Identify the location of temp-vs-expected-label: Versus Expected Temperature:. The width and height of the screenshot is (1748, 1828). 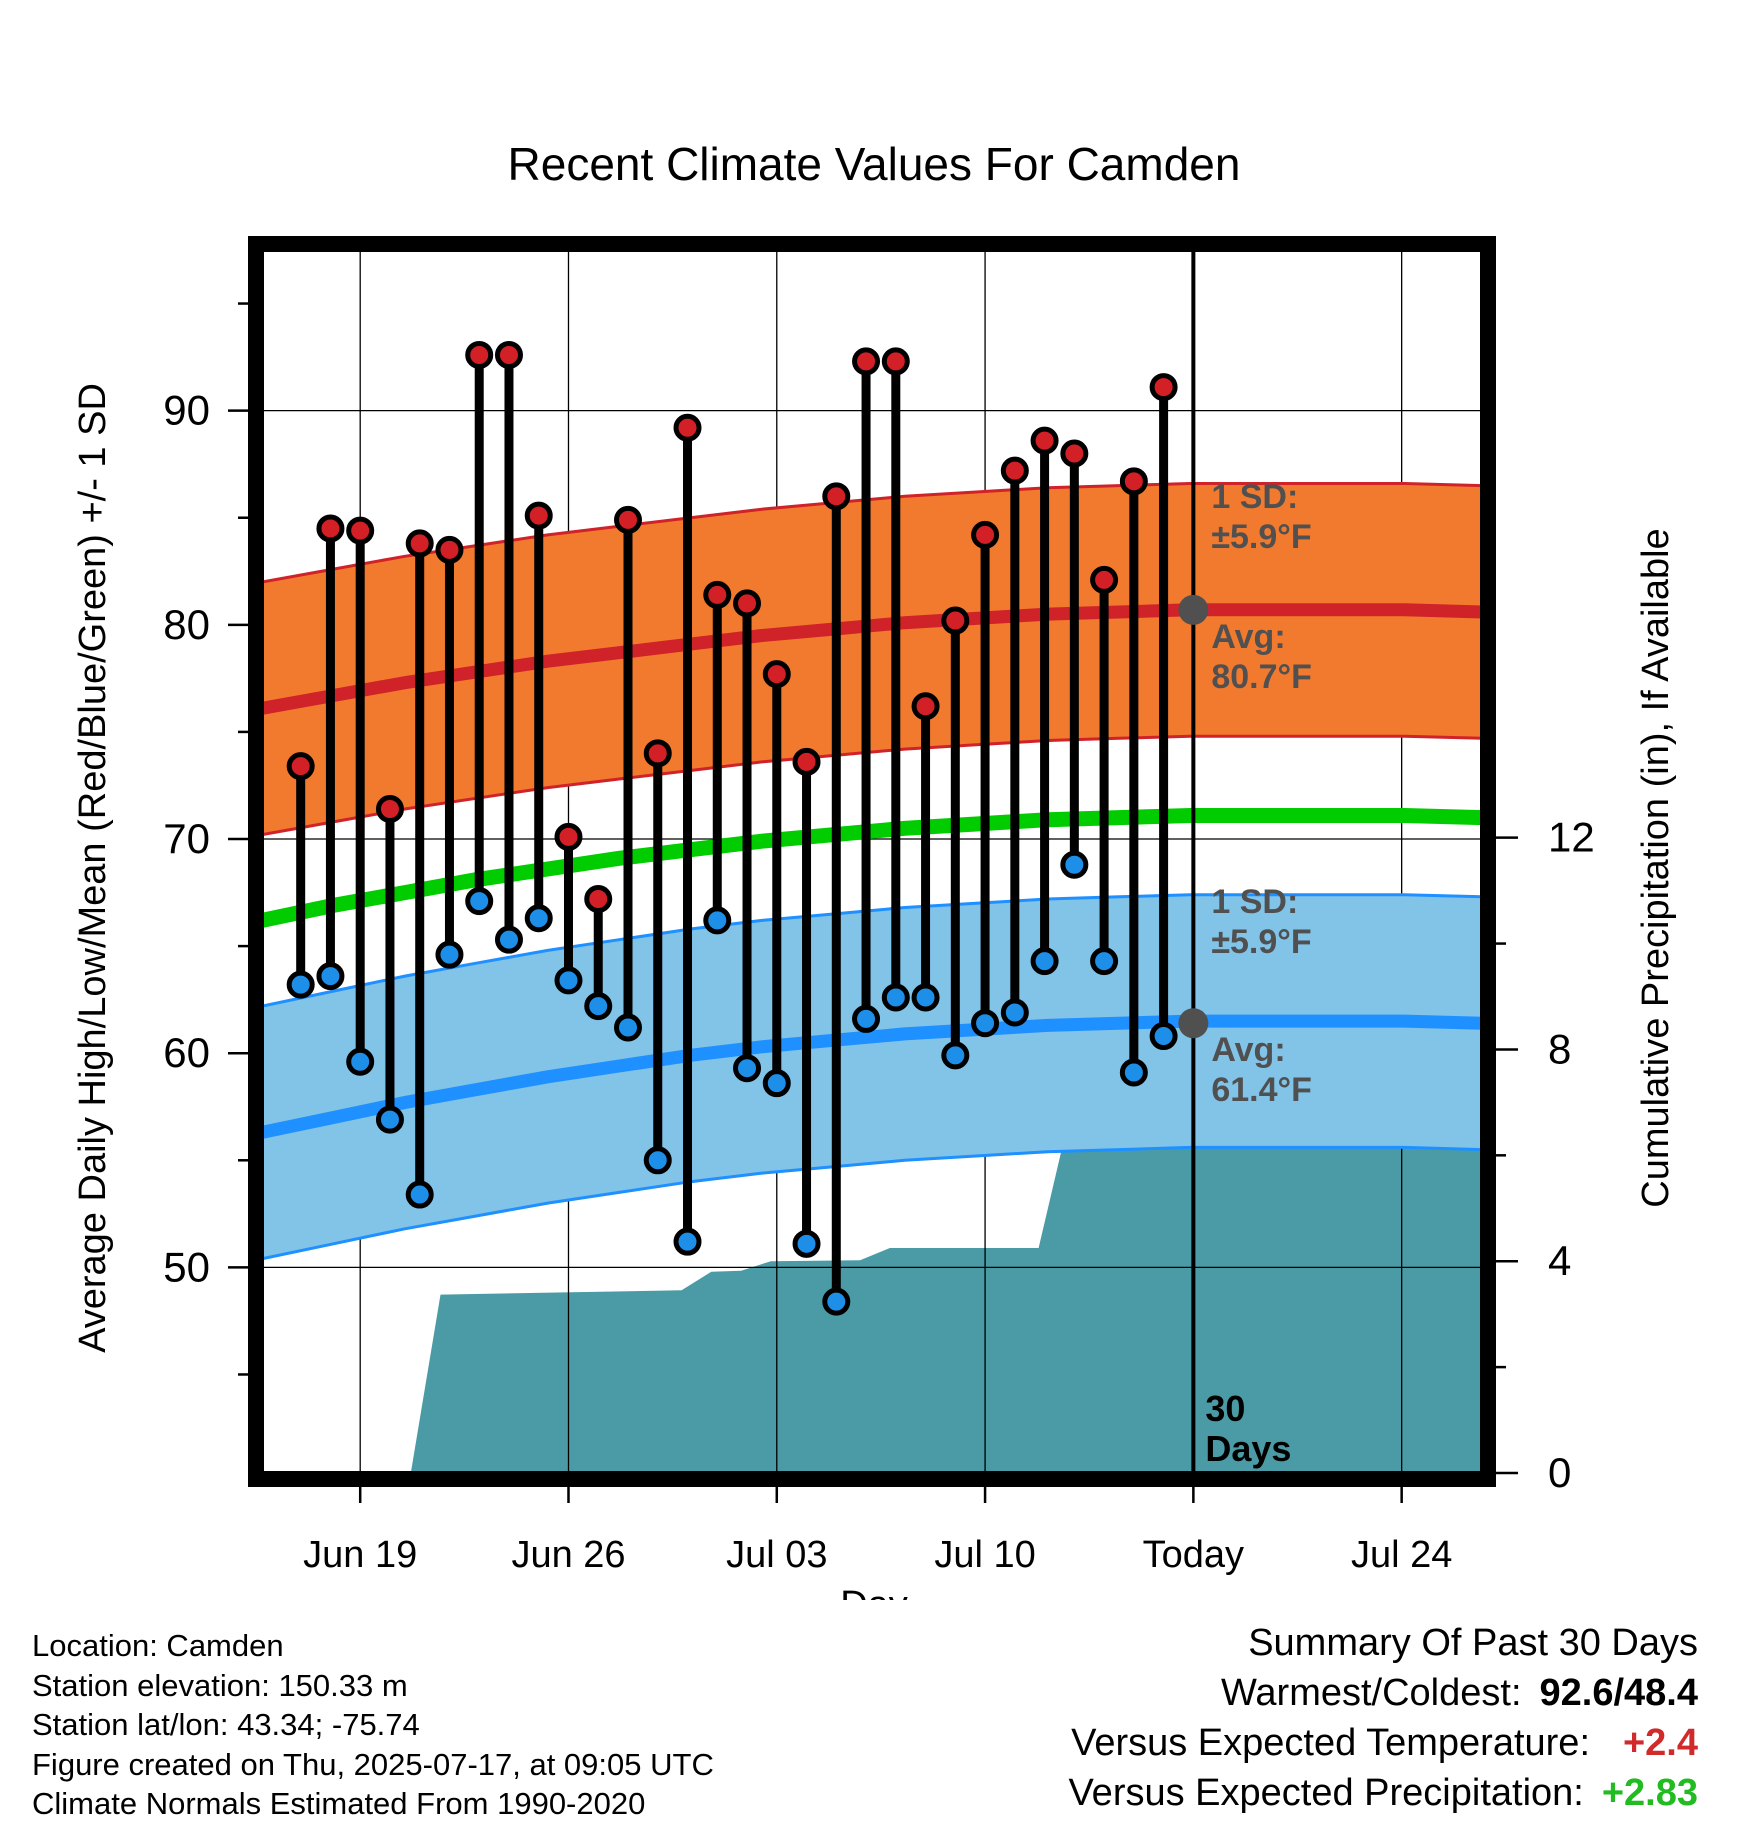
(1330, 1743).